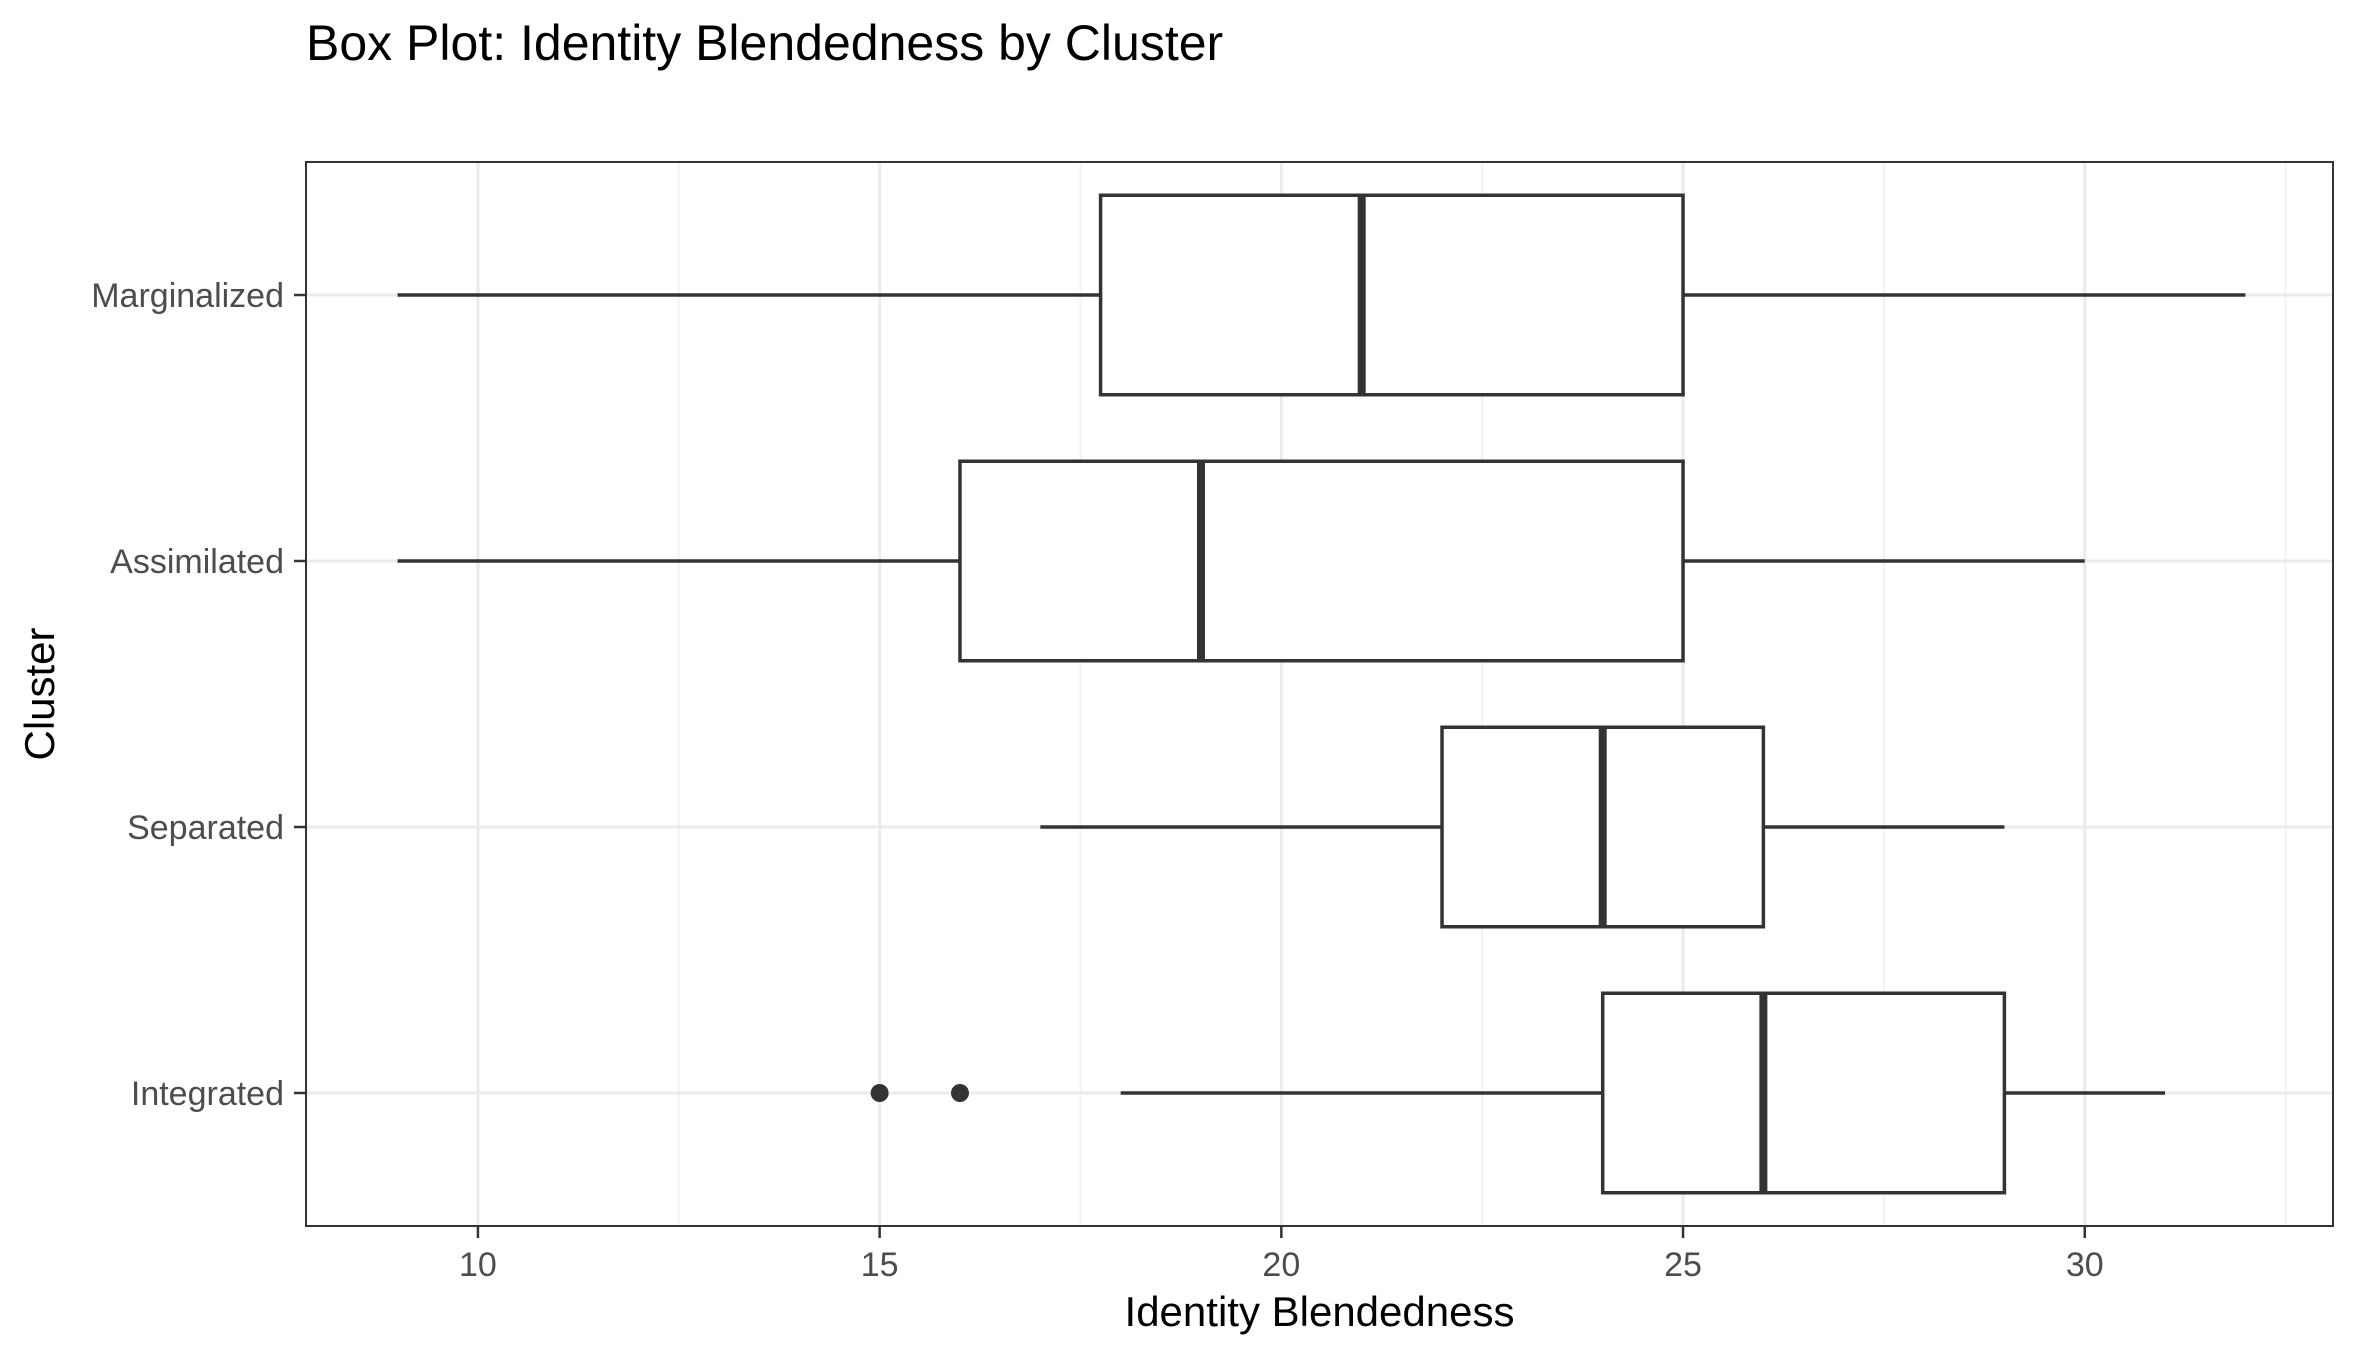  Describe the element at coordinates (880, 1265) in the screenshot. I see `x-tick-label: 15` at that location.